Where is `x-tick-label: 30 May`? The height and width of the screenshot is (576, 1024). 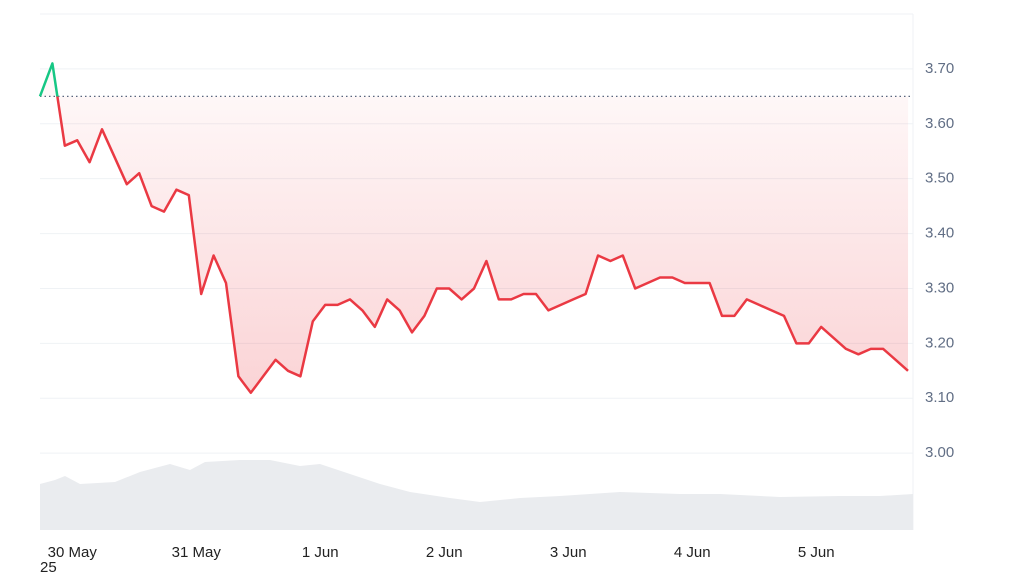 x-tick-label: 30 May is located at coordinates (73, 552).